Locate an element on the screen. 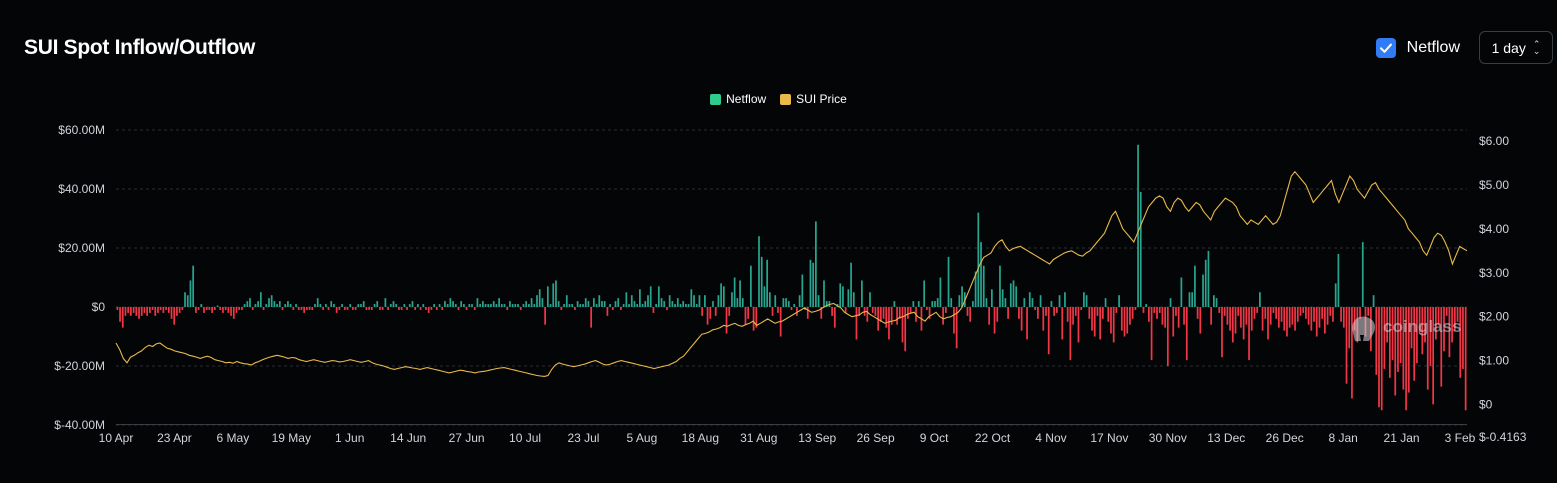  x-tick-label: 6 May is located at coordinates (233, 438).